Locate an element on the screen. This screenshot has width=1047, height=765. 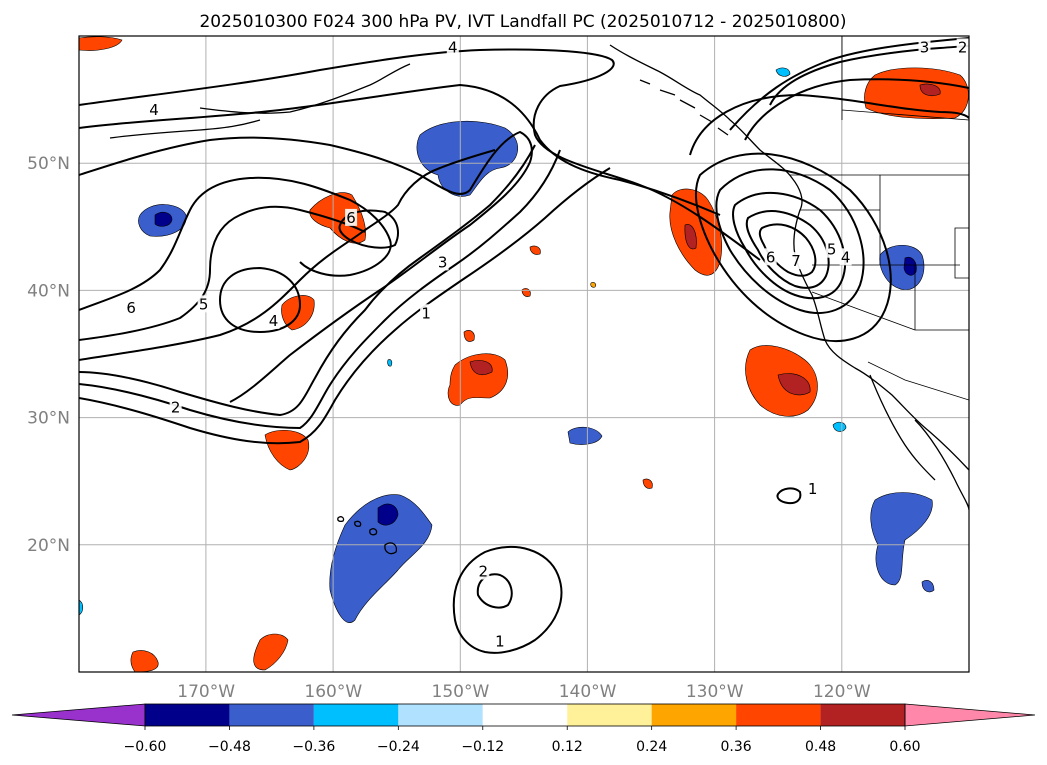
colorbar-tick-label: 0.36 is located at coordinates (736, 747).